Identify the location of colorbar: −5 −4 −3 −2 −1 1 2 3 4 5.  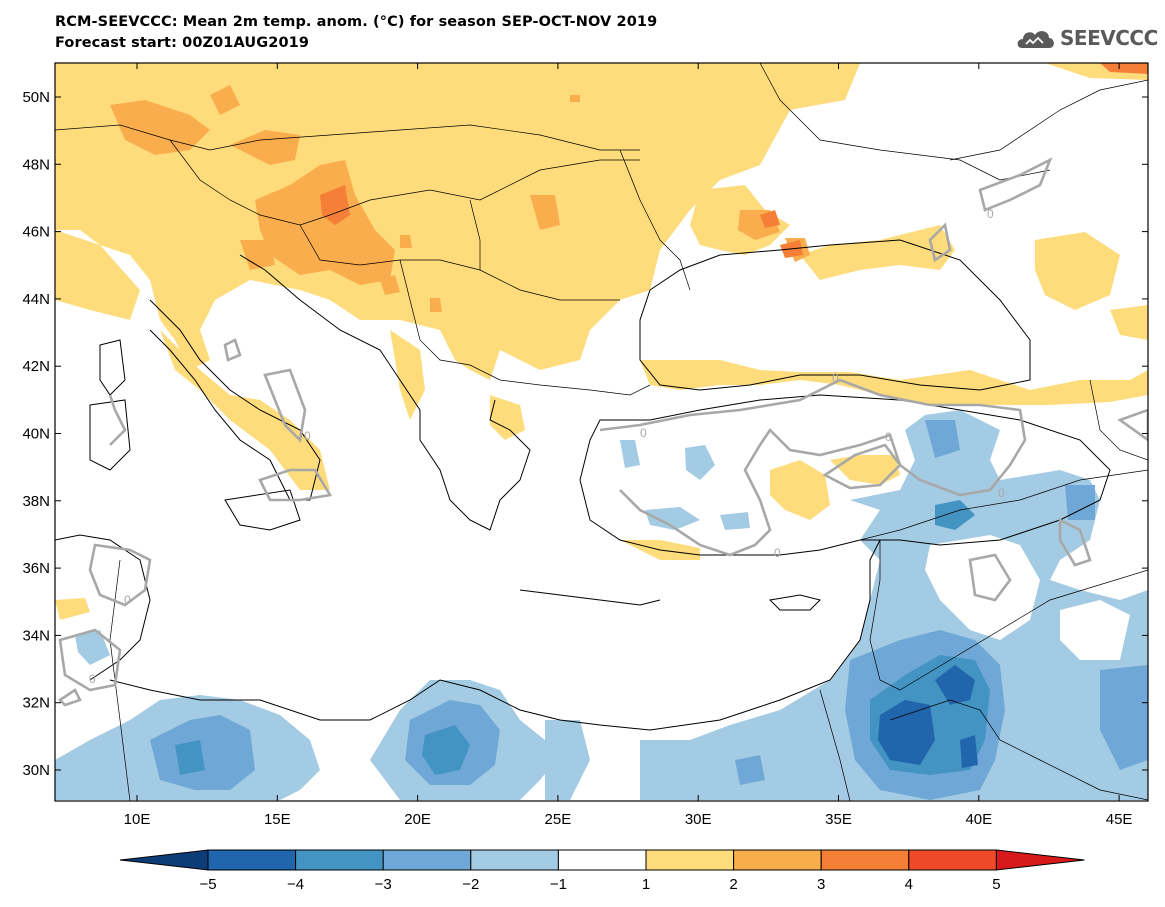
(602, 871).